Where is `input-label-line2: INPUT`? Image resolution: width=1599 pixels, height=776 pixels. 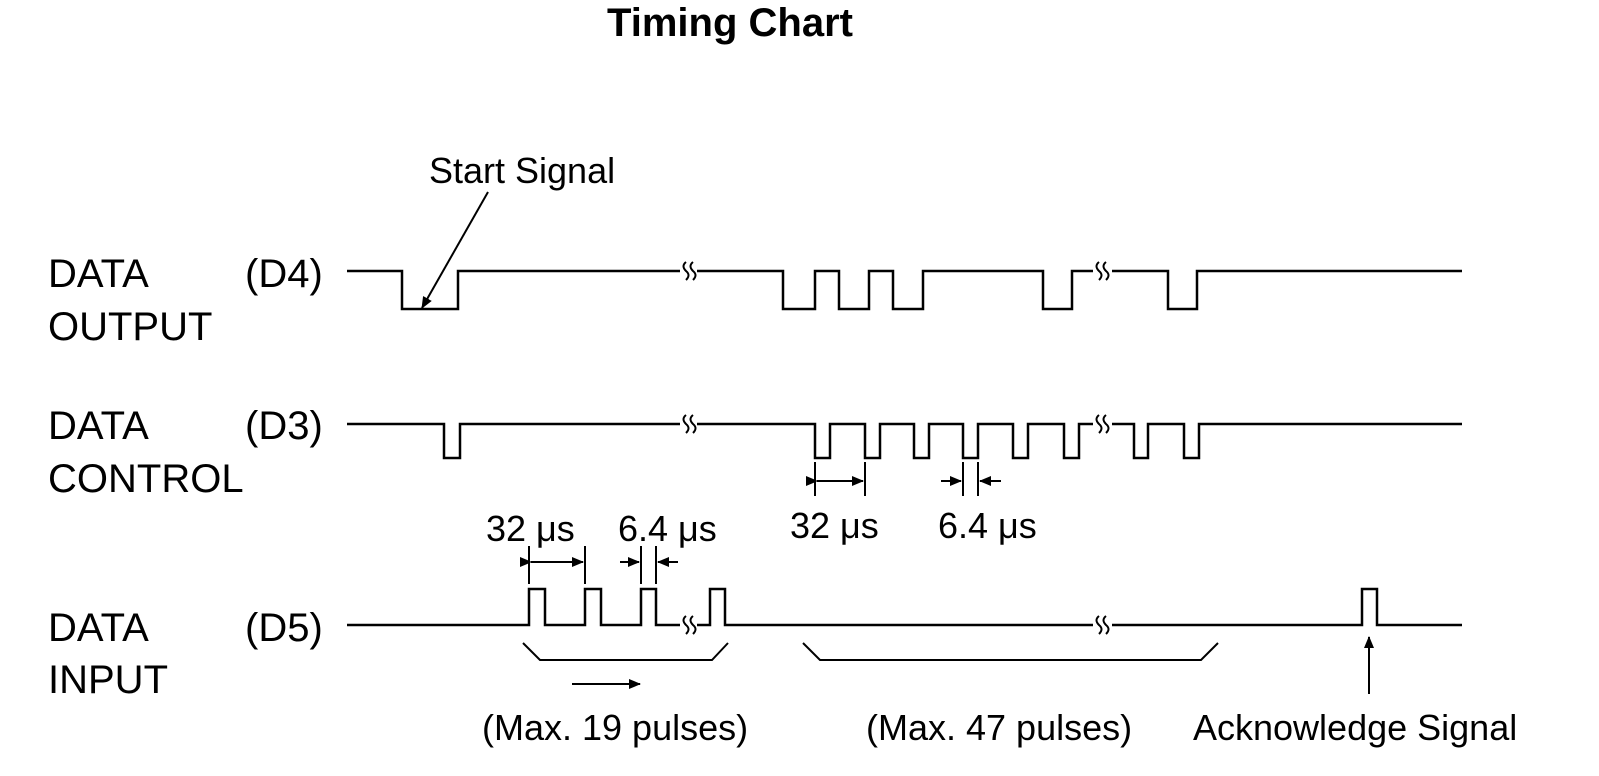
input-label-line2: INPUT is located at coordinates (108, 680).